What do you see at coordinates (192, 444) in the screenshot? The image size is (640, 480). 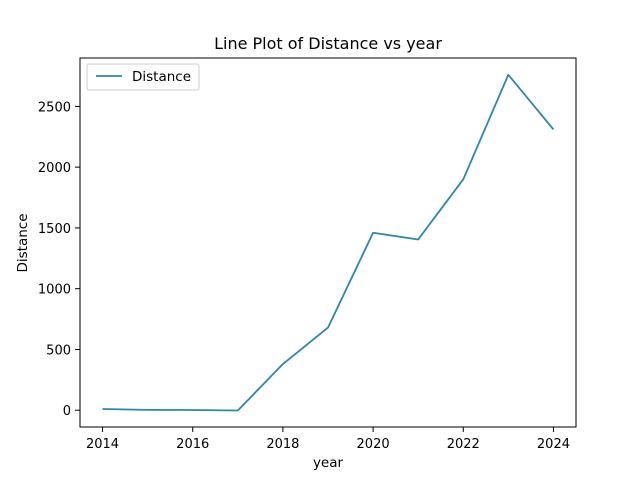 I see `x-tick-label: 2016` at bounding box center [192, 444].